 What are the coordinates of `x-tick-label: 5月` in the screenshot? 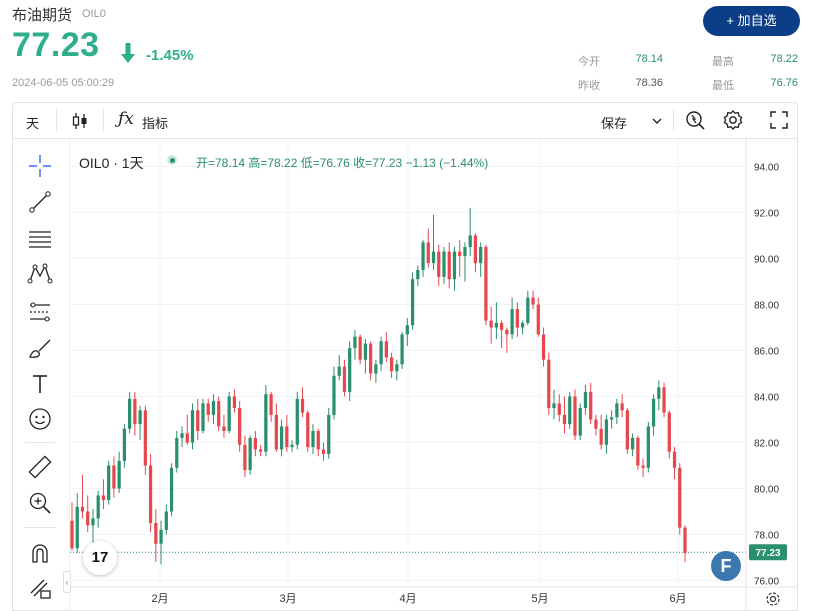 It's located at (539, 599).